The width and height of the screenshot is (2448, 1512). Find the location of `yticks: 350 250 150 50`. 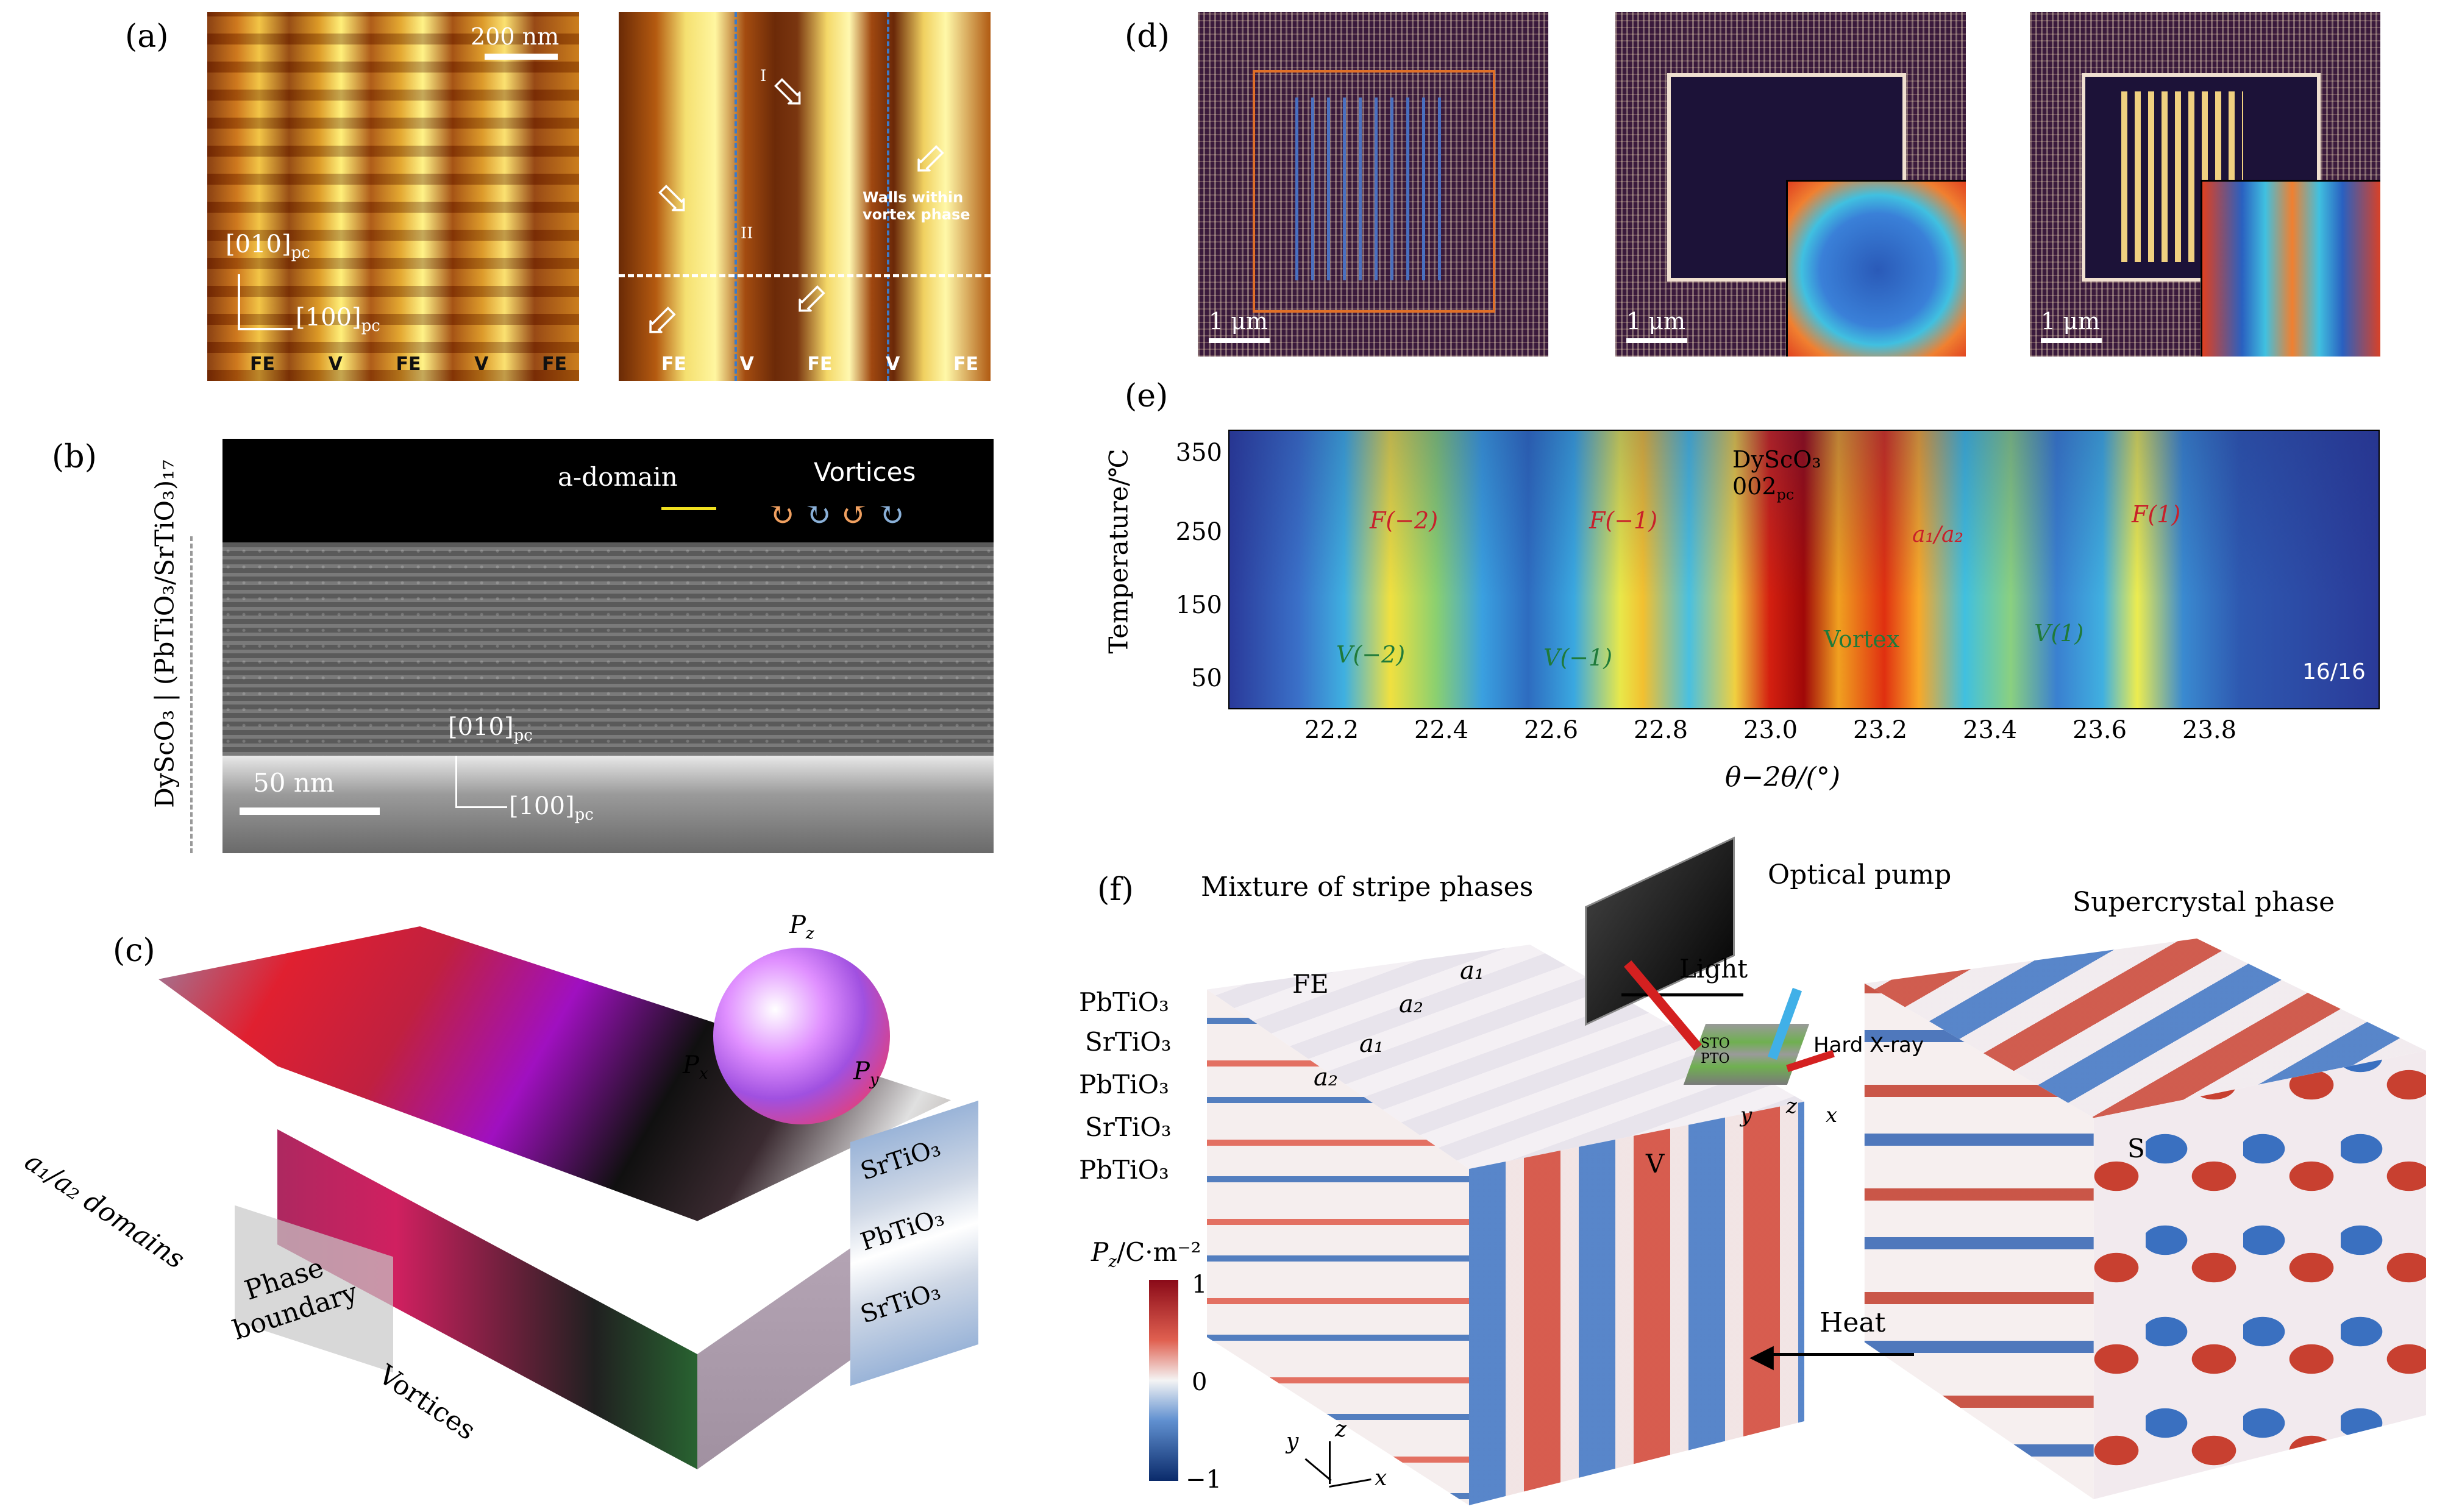

yticks: 350 250 150 50 is located at coordinates (1188, 568).